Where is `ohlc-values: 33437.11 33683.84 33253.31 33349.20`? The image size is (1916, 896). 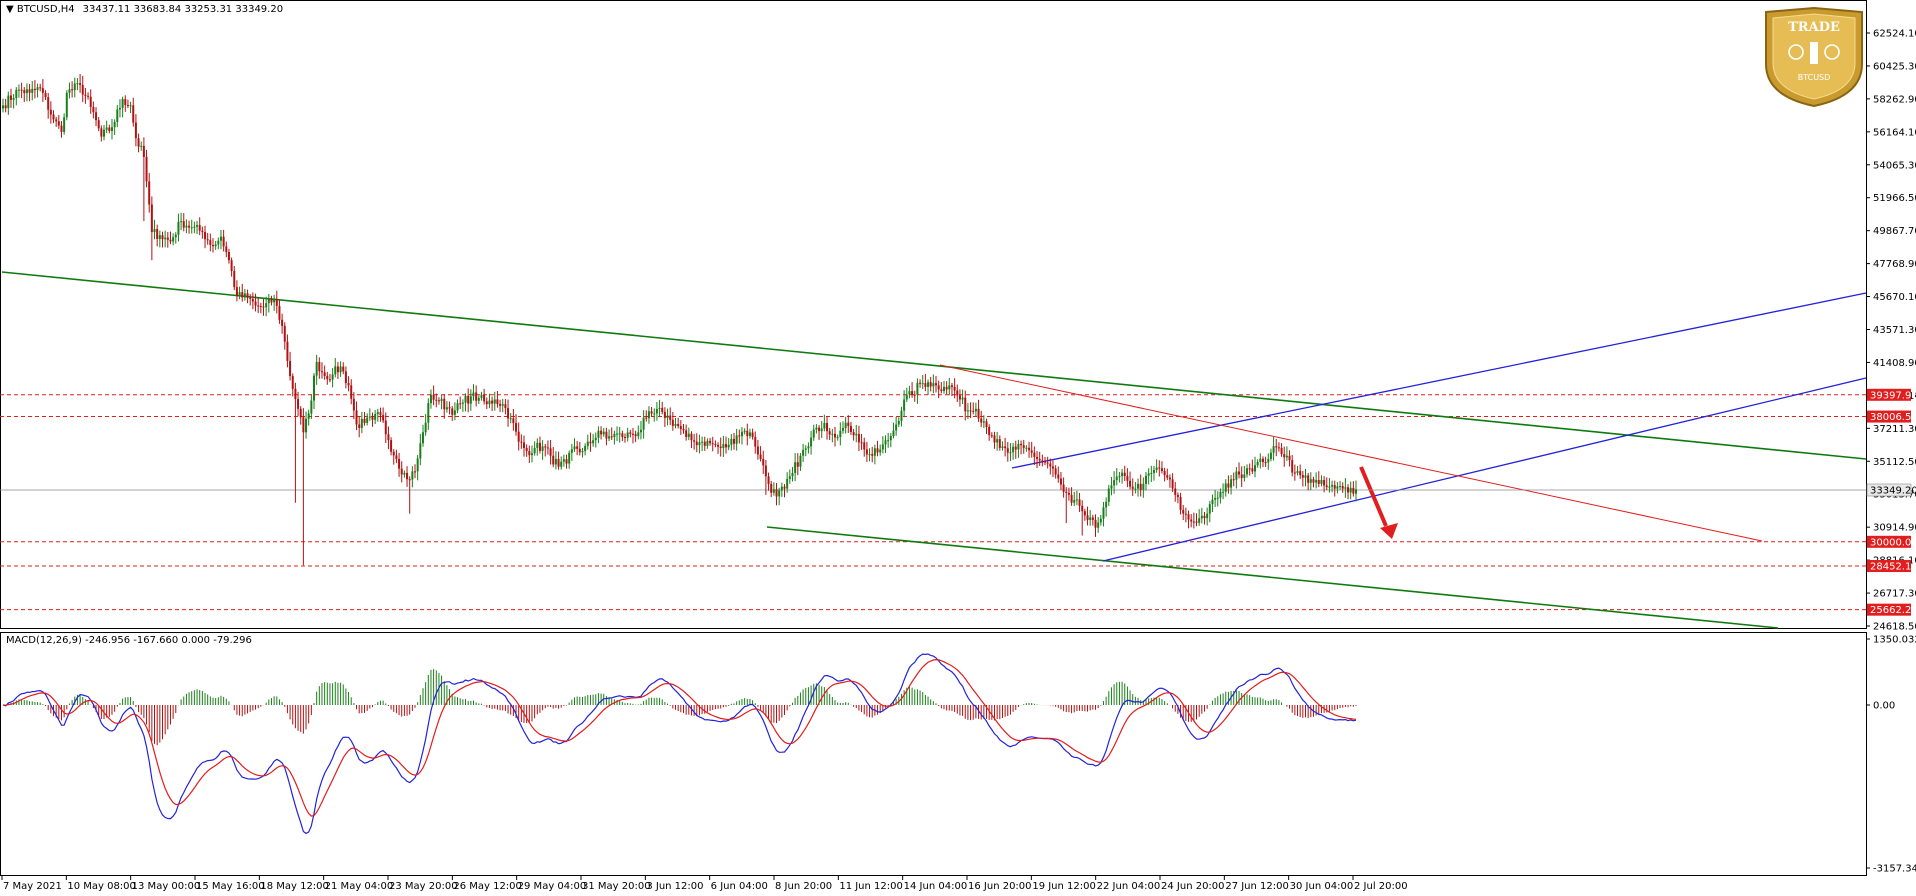
ohlc-values: 33437.11 33683.84 33253.31 33349.20 is located at coordinates (183, 9).